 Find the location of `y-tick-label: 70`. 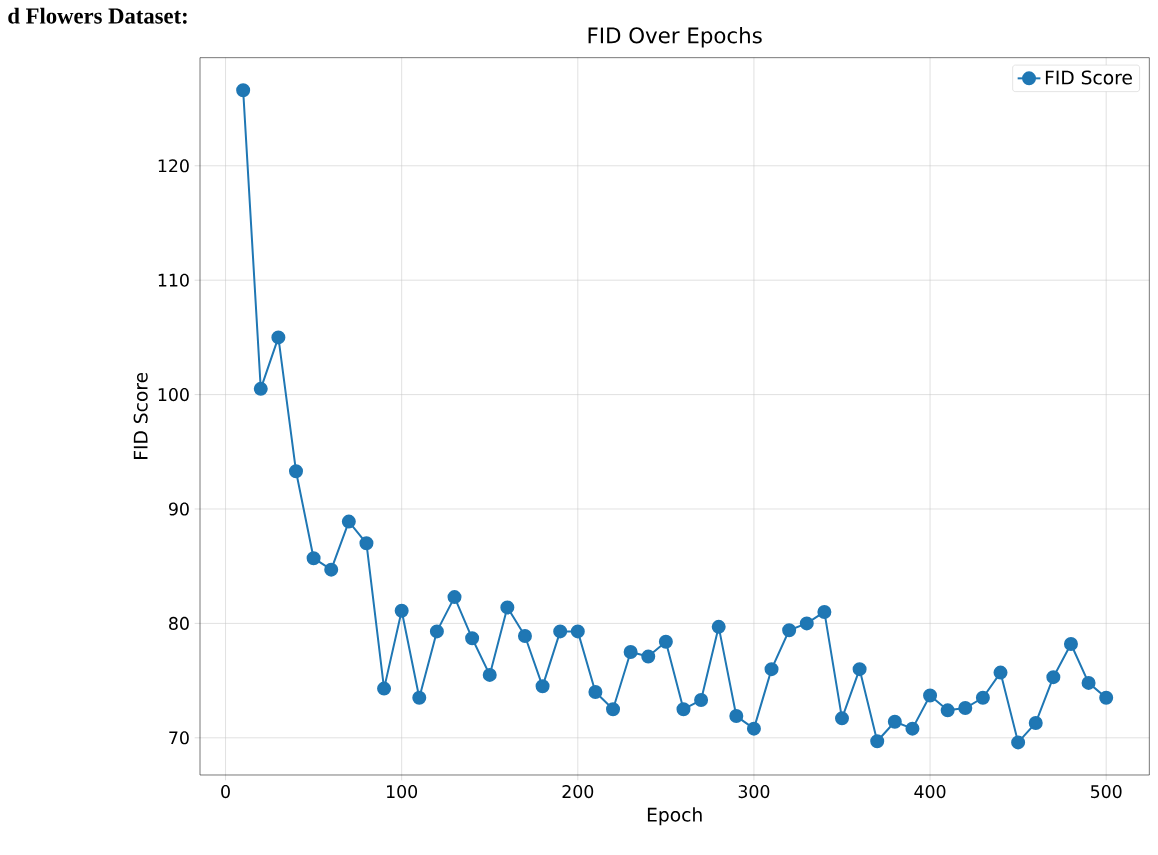

y-tick-label: 70 is located at coordinates (179, 738).